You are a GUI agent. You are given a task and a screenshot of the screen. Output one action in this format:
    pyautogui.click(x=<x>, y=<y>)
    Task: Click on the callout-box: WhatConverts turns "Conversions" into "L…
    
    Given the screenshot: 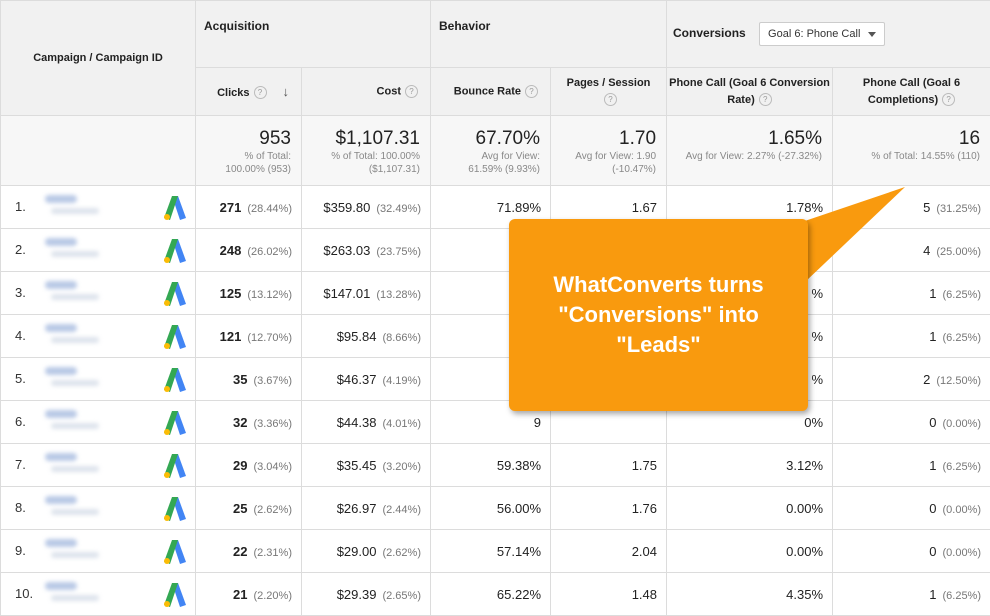 What is the action you would take?
    pyautogui.click(x=658, y=315)
    